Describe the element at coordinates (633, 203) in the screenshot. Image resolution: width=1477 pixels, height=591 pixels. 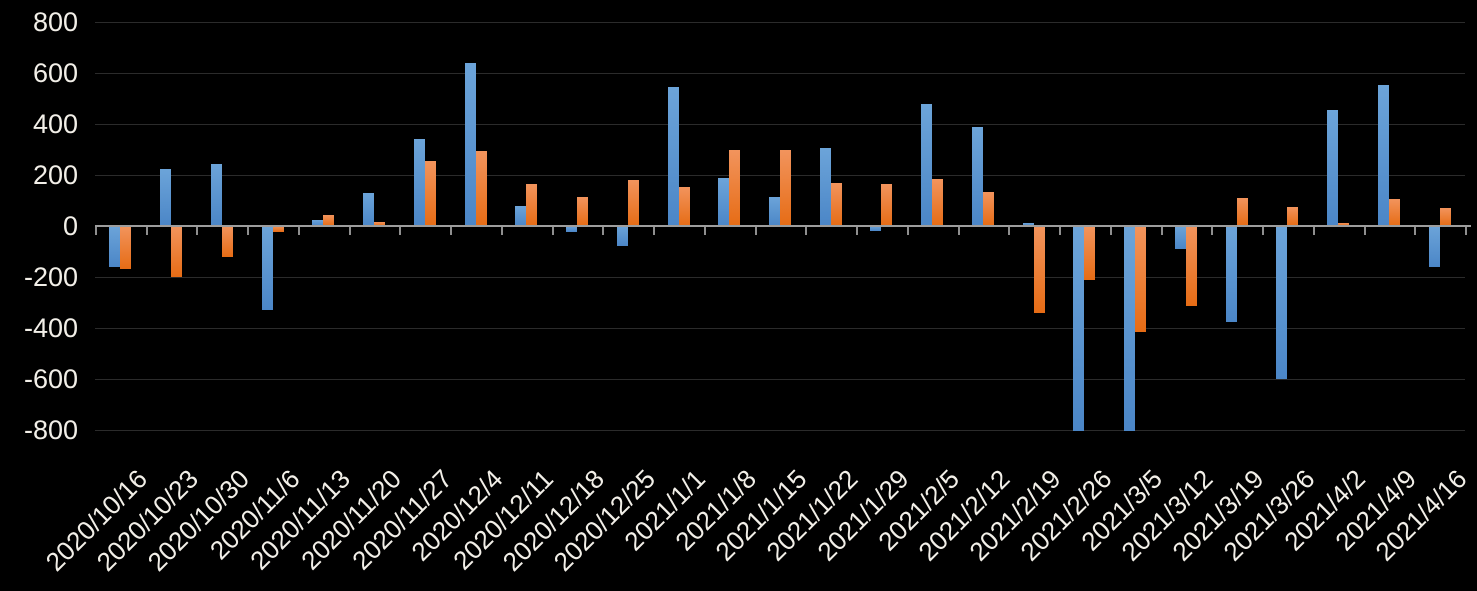
I see `bar-orange-series-2020/12/25` at that location.